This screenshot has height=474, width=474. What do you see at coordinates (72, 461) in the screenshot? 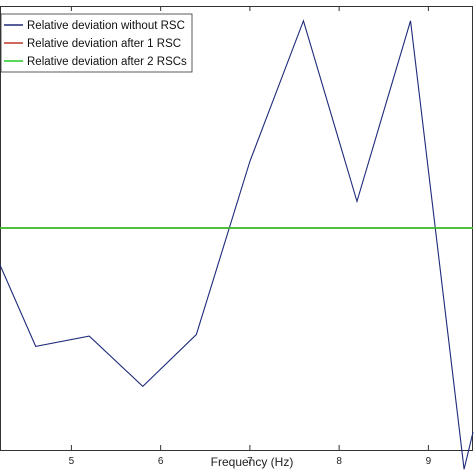
I see `x-tick-label: 5` at bounding box center [72, 461].